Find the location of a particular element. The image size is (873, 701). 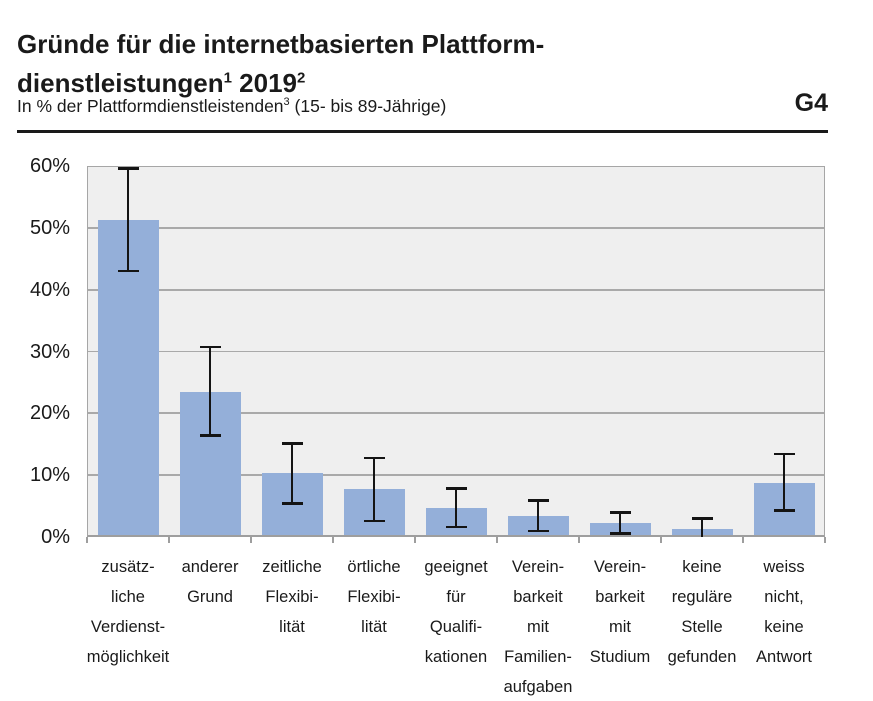

subtitle-footnote-3: 3 is located at coordinates (286, 102).